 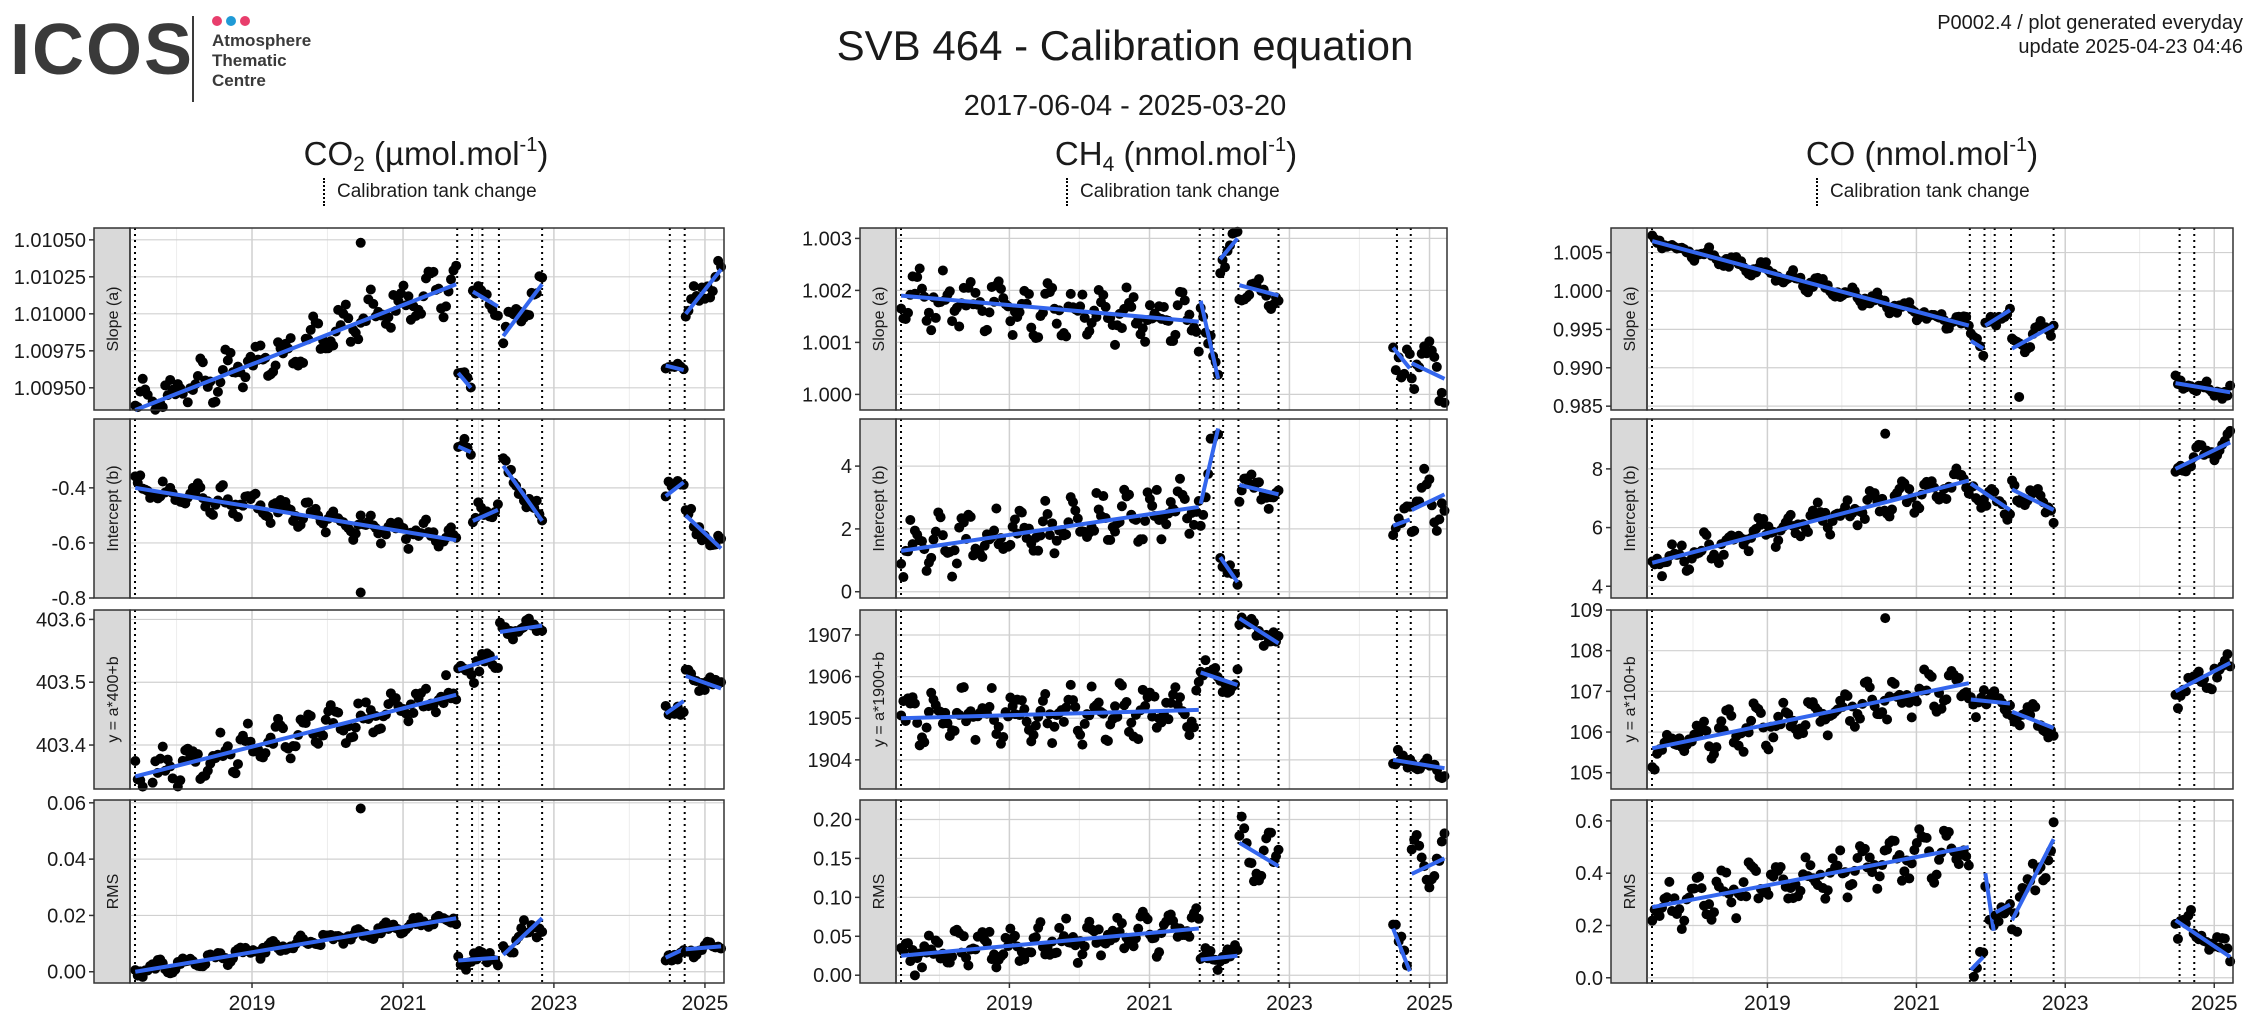 What do you see at coordinates (1171, 508) in the screenshot?
I see `panel-border` at bounding box center [1171, 508].